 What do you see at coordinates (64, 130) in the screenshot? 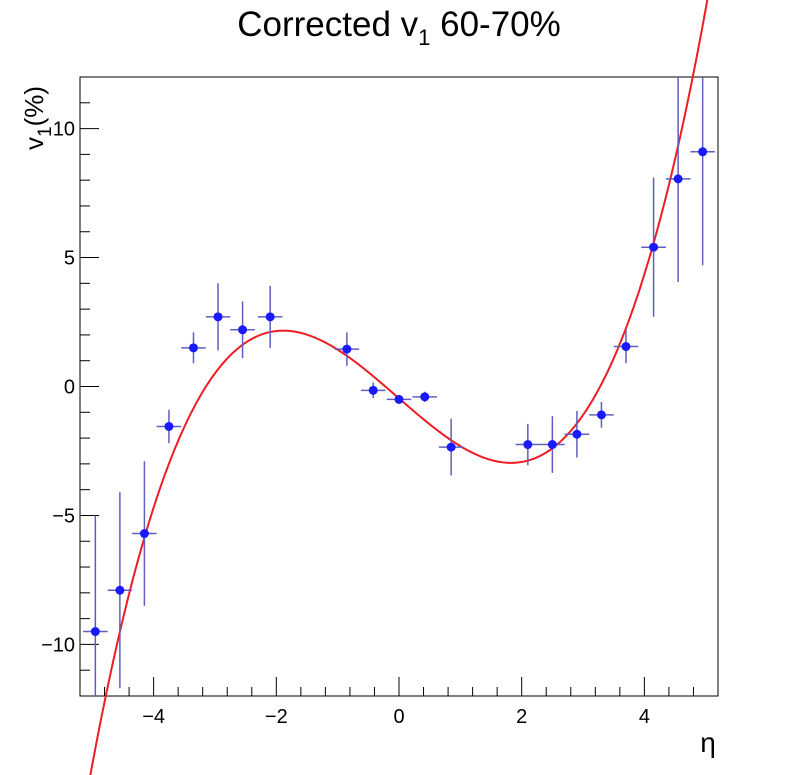
I see `y-tick-label: 10` at bounding box center [64, 130].